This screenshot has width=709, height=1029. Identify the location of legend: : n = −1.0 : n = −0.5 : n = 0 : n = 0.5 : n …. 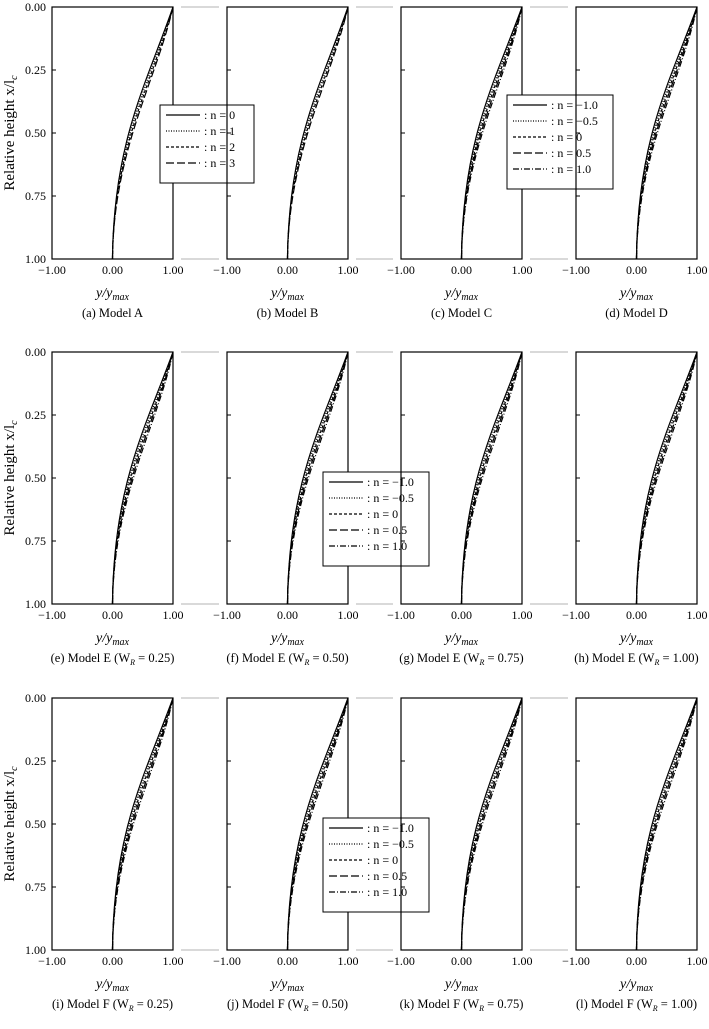
(376, 865).